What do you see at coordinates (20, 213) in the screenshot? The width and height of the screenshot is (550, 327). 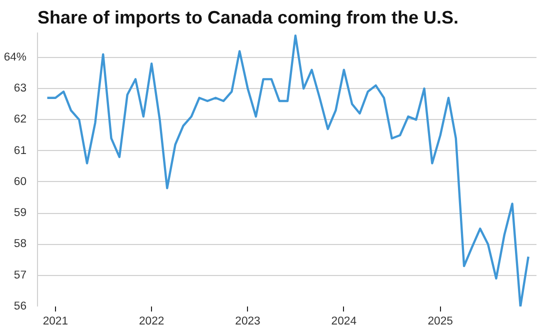 I see `y-tick-label: 59` at bounding box center [20, 213].